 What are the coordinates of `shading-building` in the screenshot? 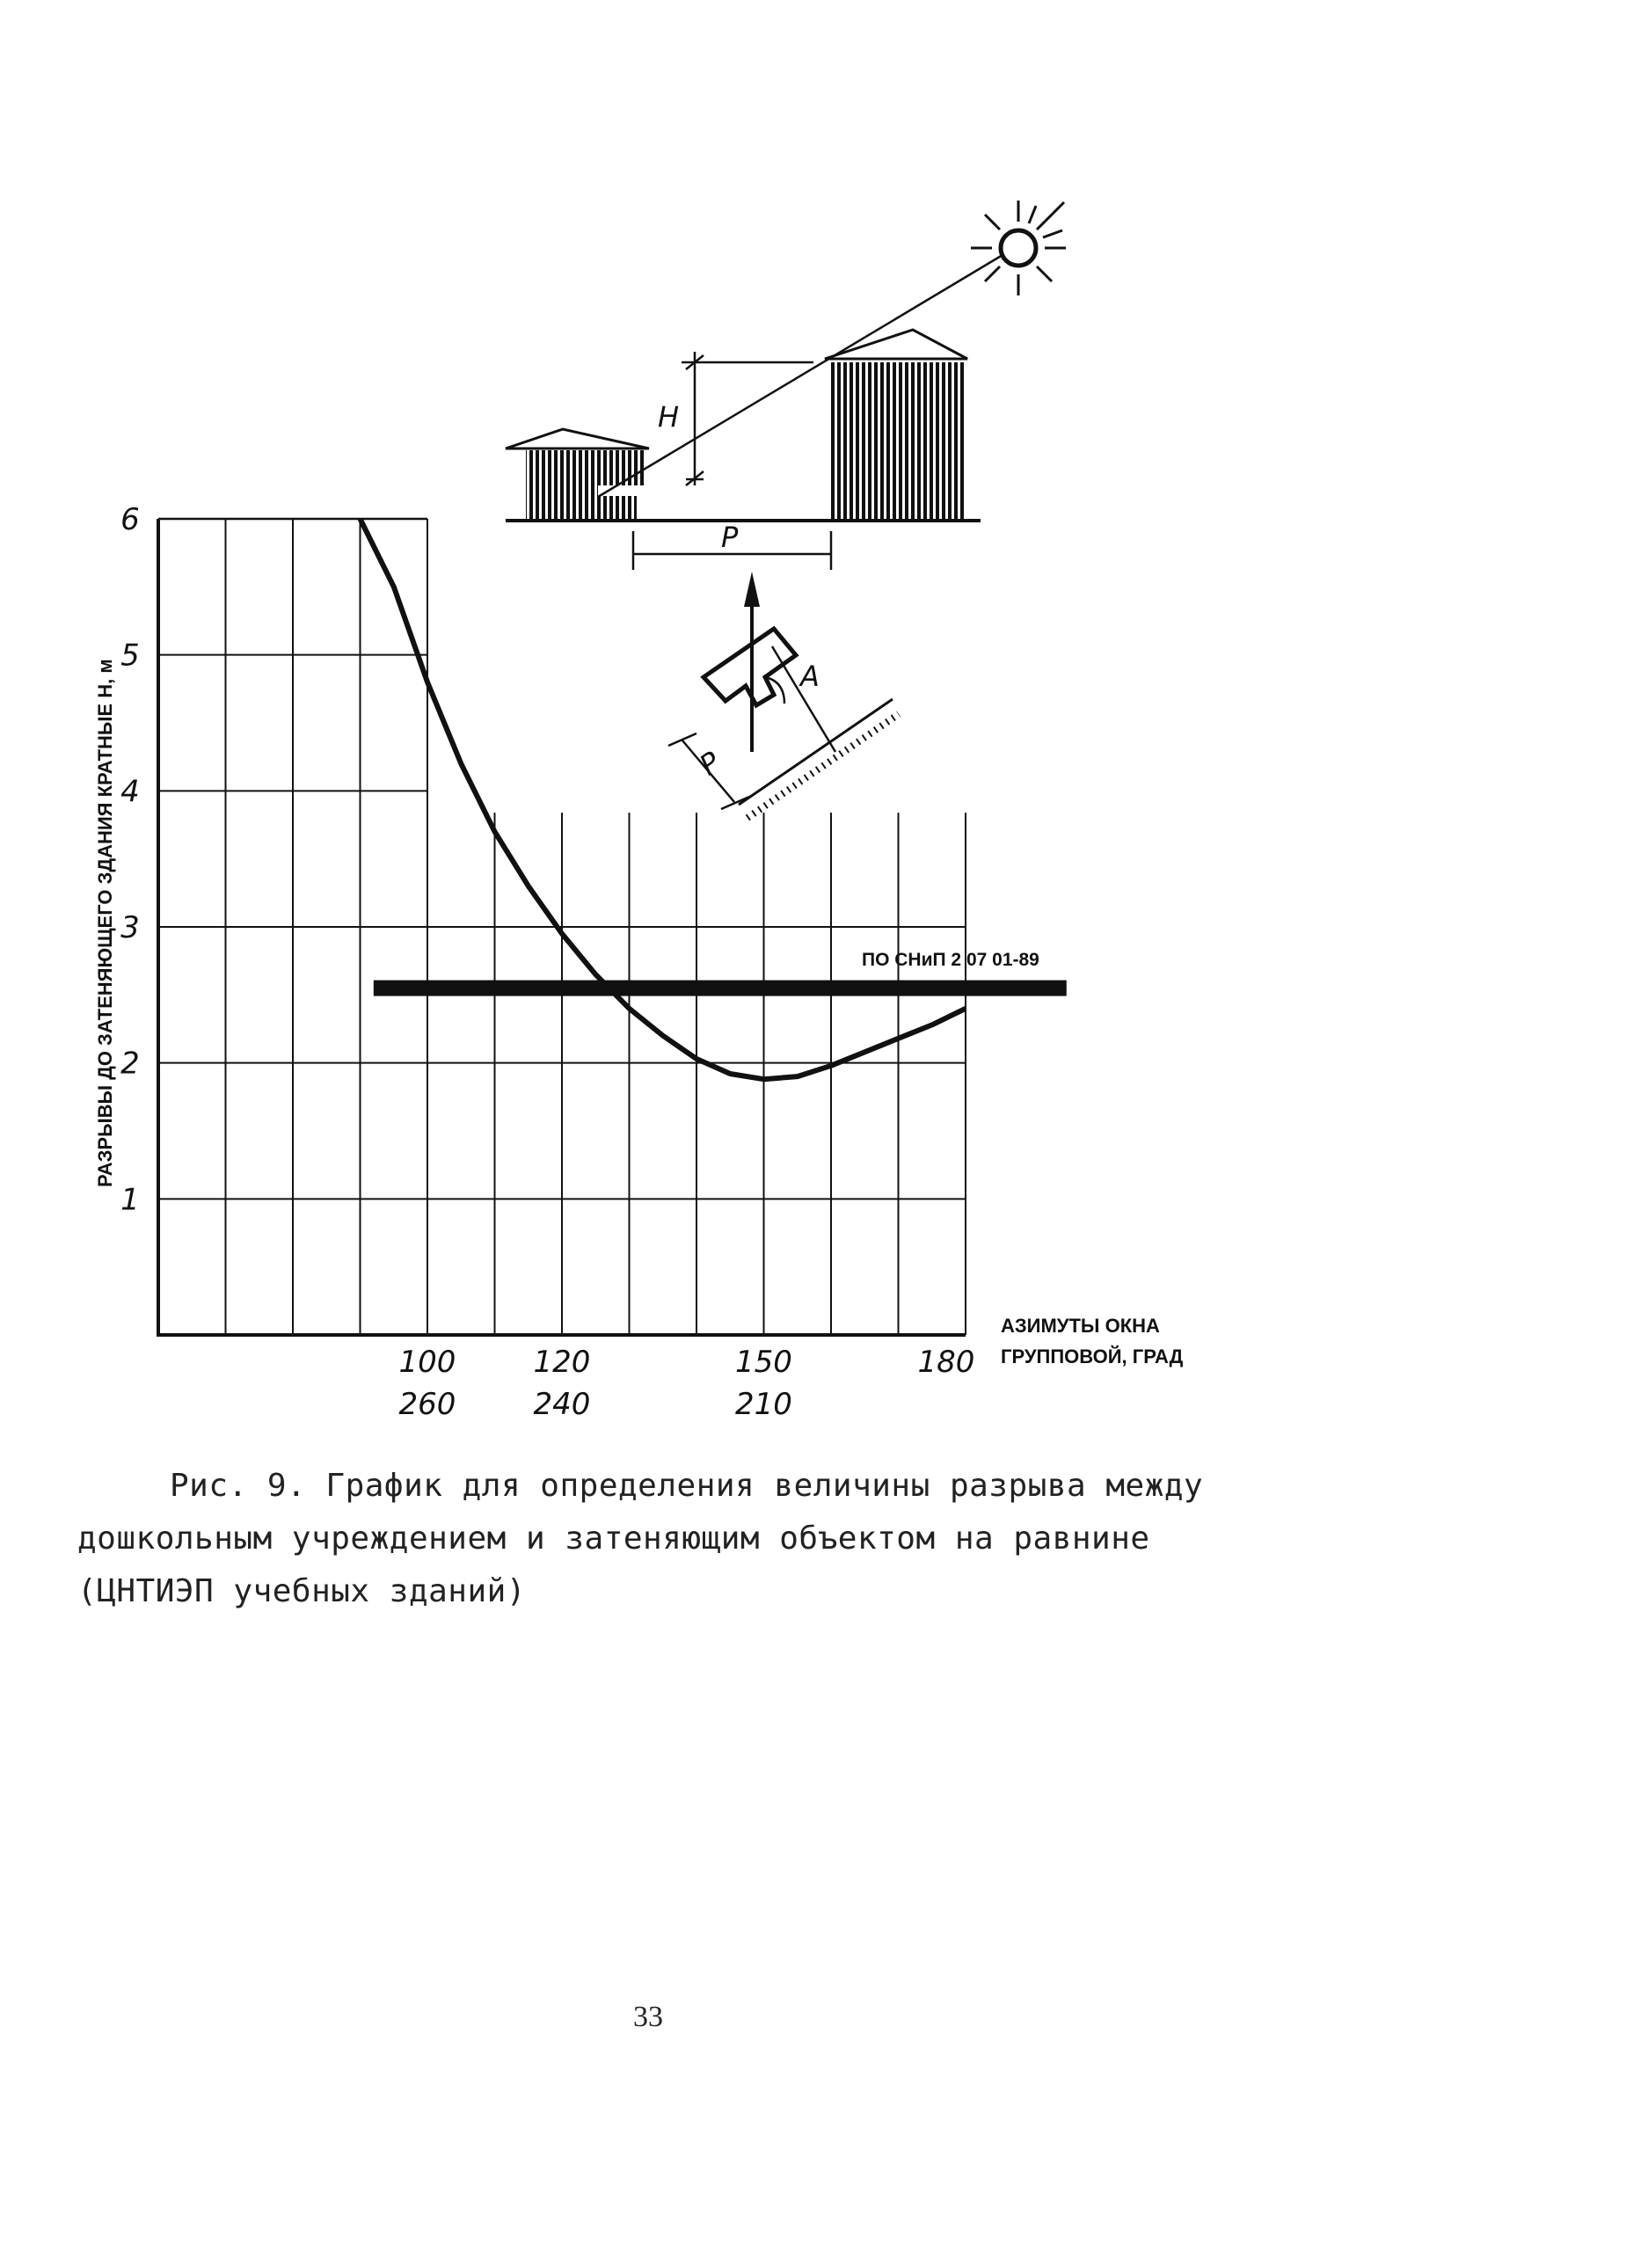 It's located at (896, 424).